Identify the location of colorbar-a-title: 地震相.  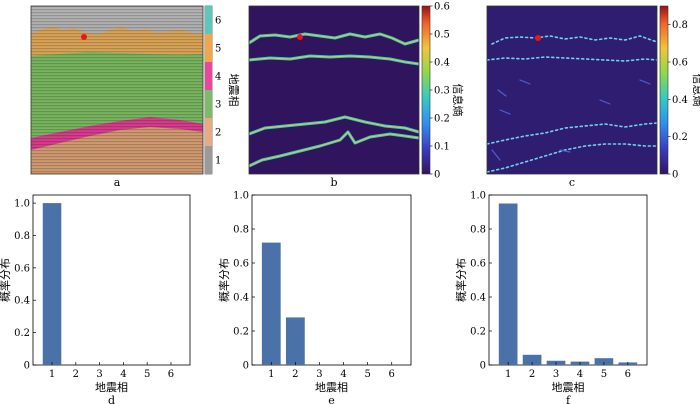
(233, 90).